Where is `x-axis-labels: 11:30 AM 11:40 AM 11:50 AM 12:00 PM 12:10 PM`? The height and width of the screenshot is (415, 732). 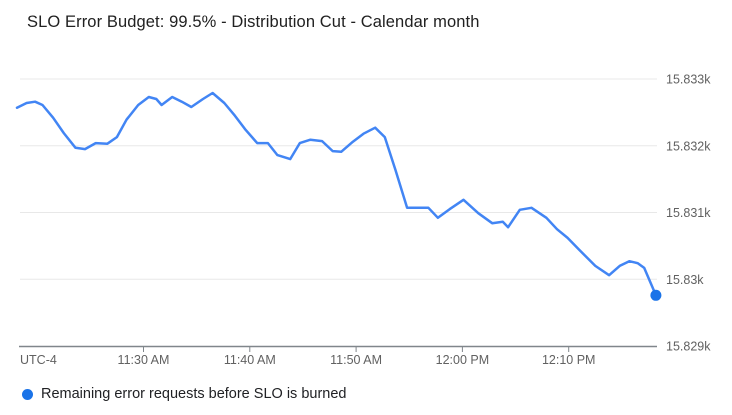 x-axis-labels: 11:30 AM 11:40 AM 11:50 AM 12:00 PM 12:10 PM is located at coordinates (357, 360).